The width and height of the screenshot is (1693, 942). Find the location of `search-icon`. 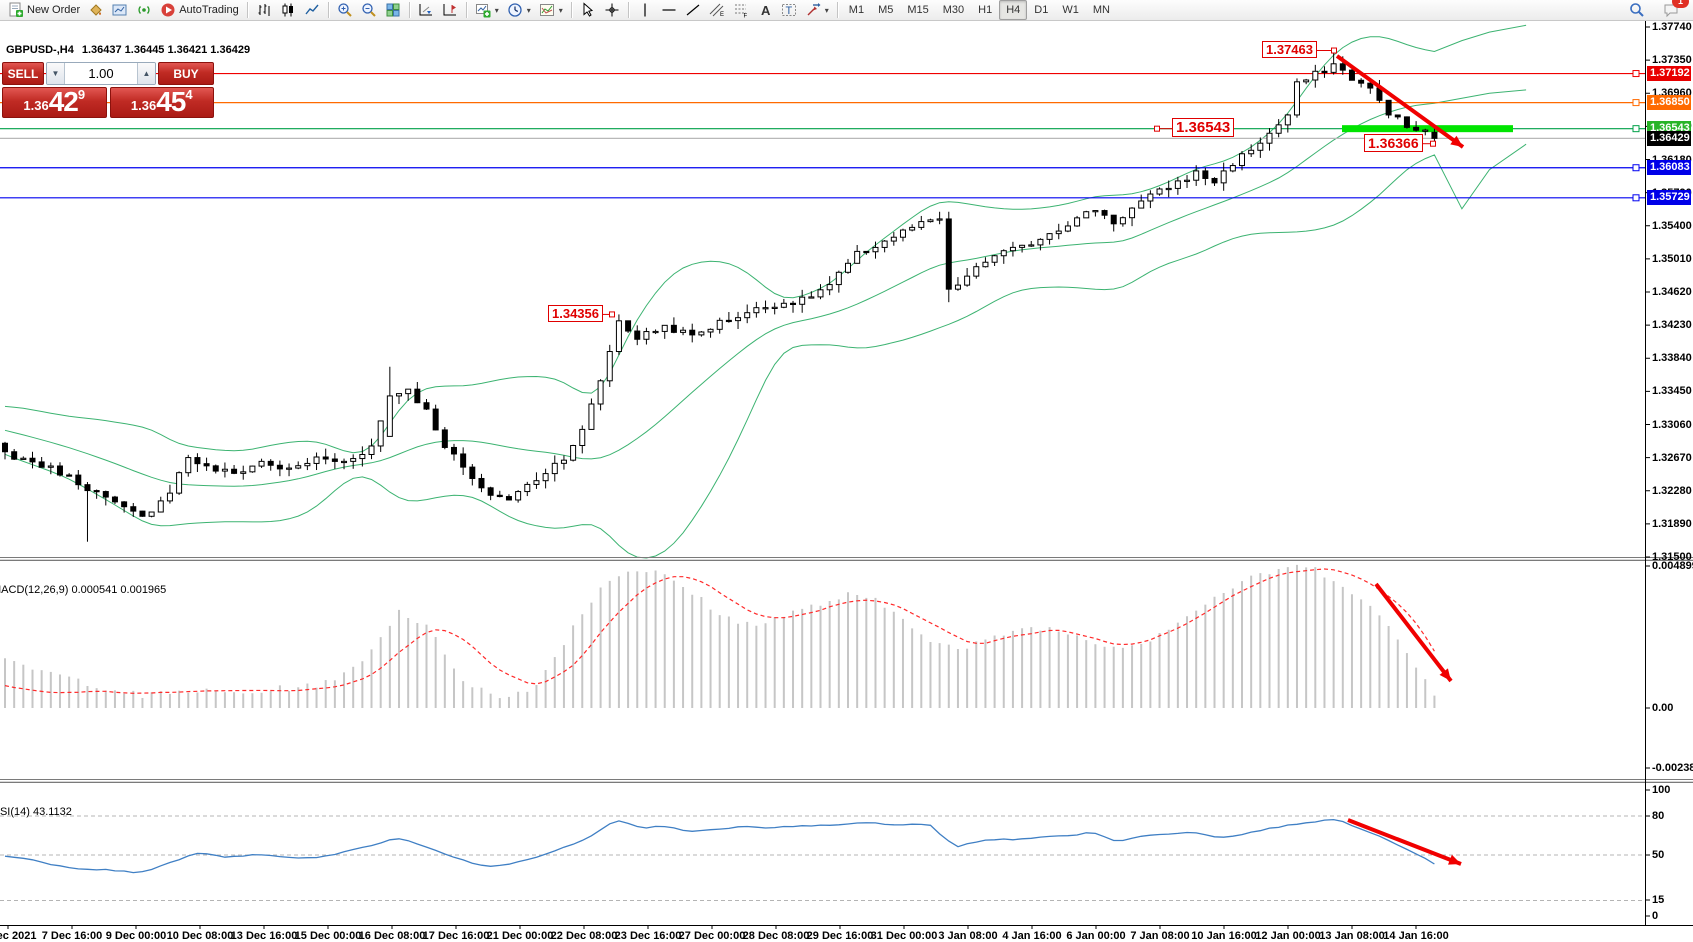

search-icon is located at coordinates (1637, 10).